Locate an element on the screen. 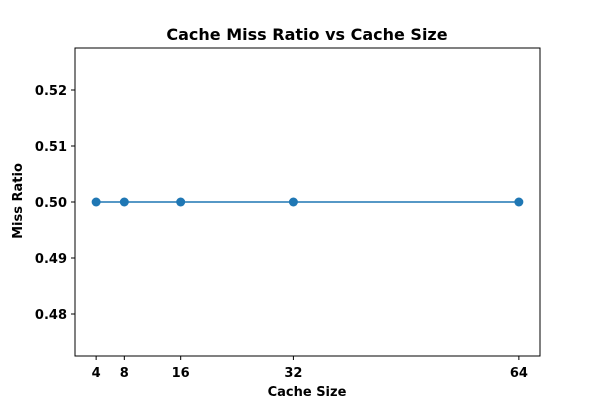 This screenshot has width=600, height=400. x-tick-label: 64 is located at coordinates (519, 373).